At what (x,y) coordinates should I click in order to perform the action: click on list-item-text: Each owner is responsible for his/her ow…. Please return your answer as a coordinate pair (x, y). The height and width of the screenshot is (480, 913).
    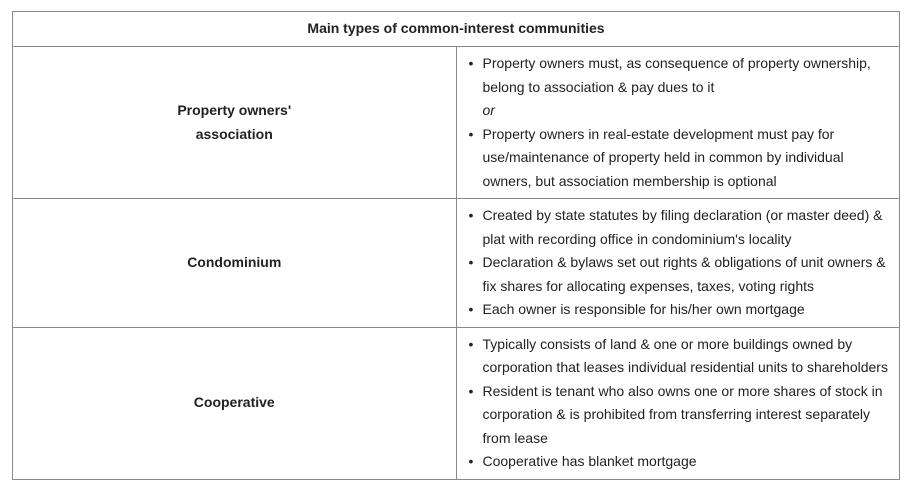
    Looking at the image, I should click on (643, 309).